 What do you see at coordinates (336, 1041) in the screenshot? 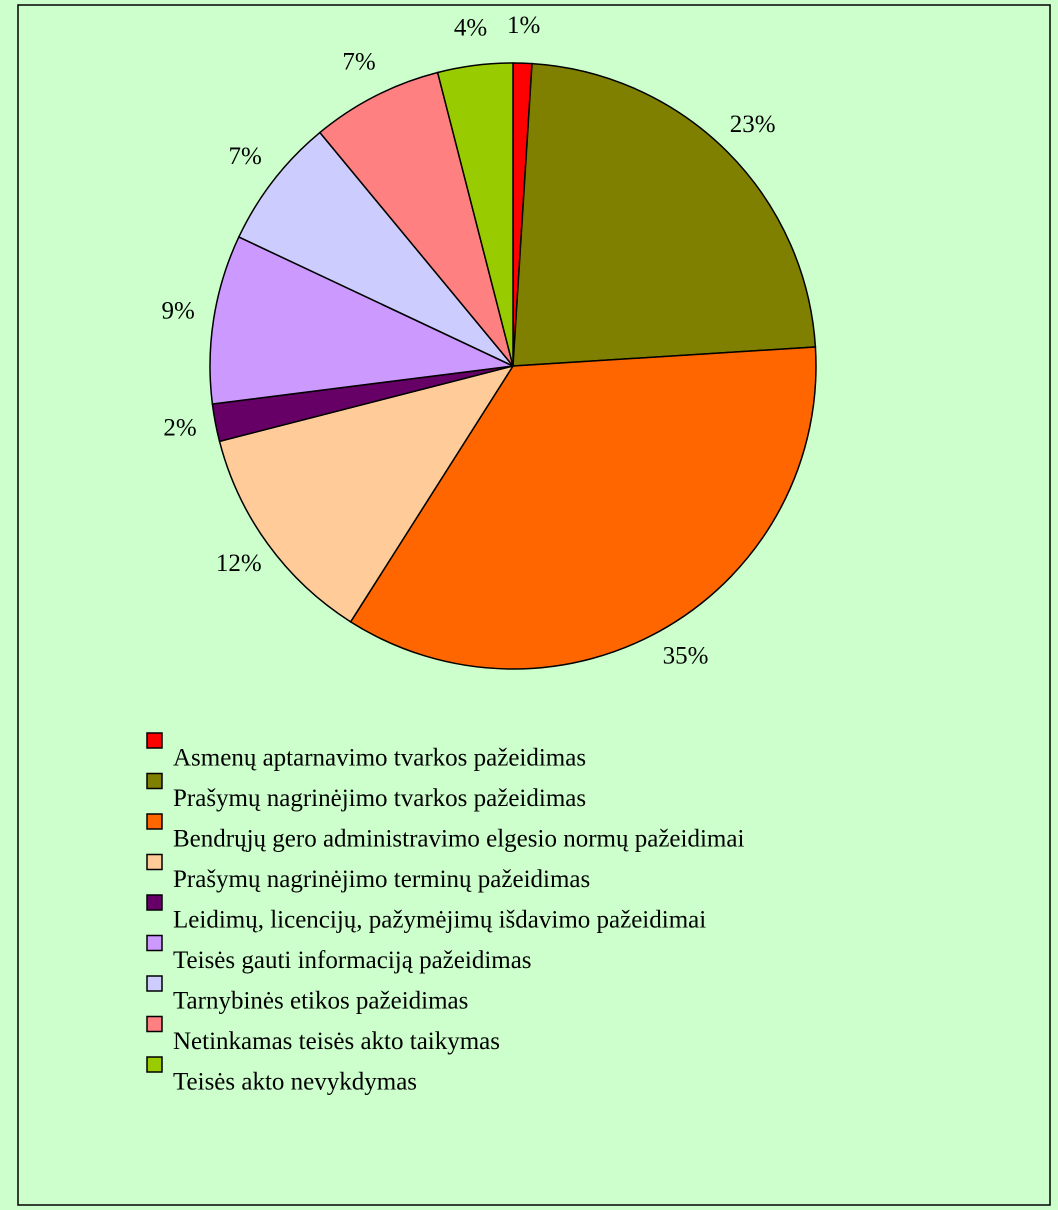
I see `legend-label: Netinkamas teisės akto taikymas` at bounding box center [336, 1041].